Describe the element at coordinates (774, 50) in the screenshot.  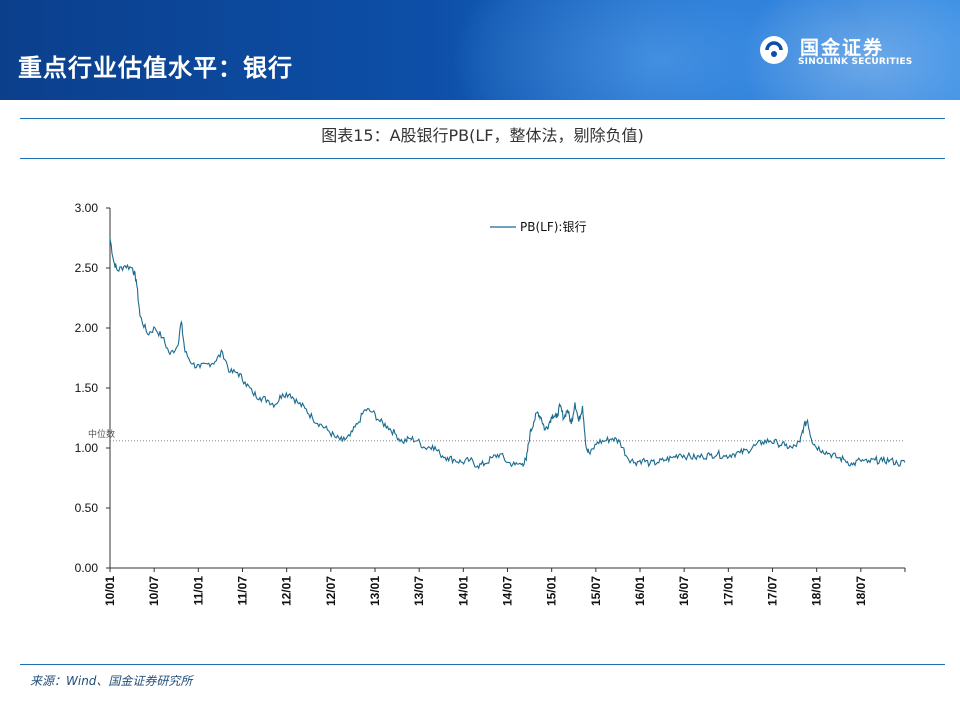
I see `logo-mark-icon` at that location.